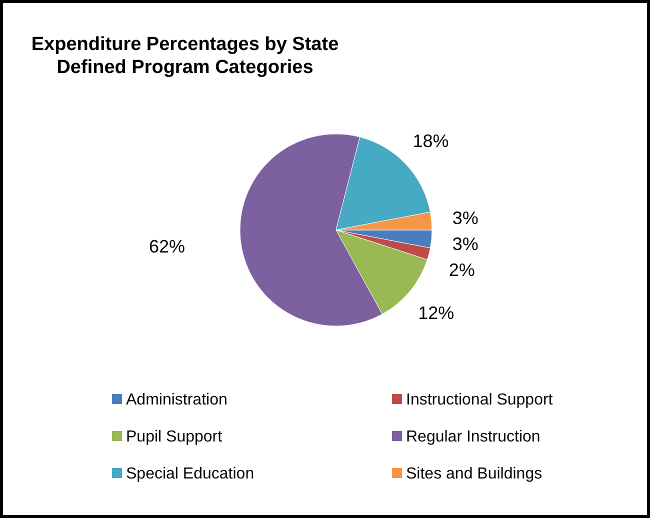 This screenshot has height=518, width=650. Describe the element at coordinates (430, 141) in the screenshot. I see `data-label: 18%` at that location.